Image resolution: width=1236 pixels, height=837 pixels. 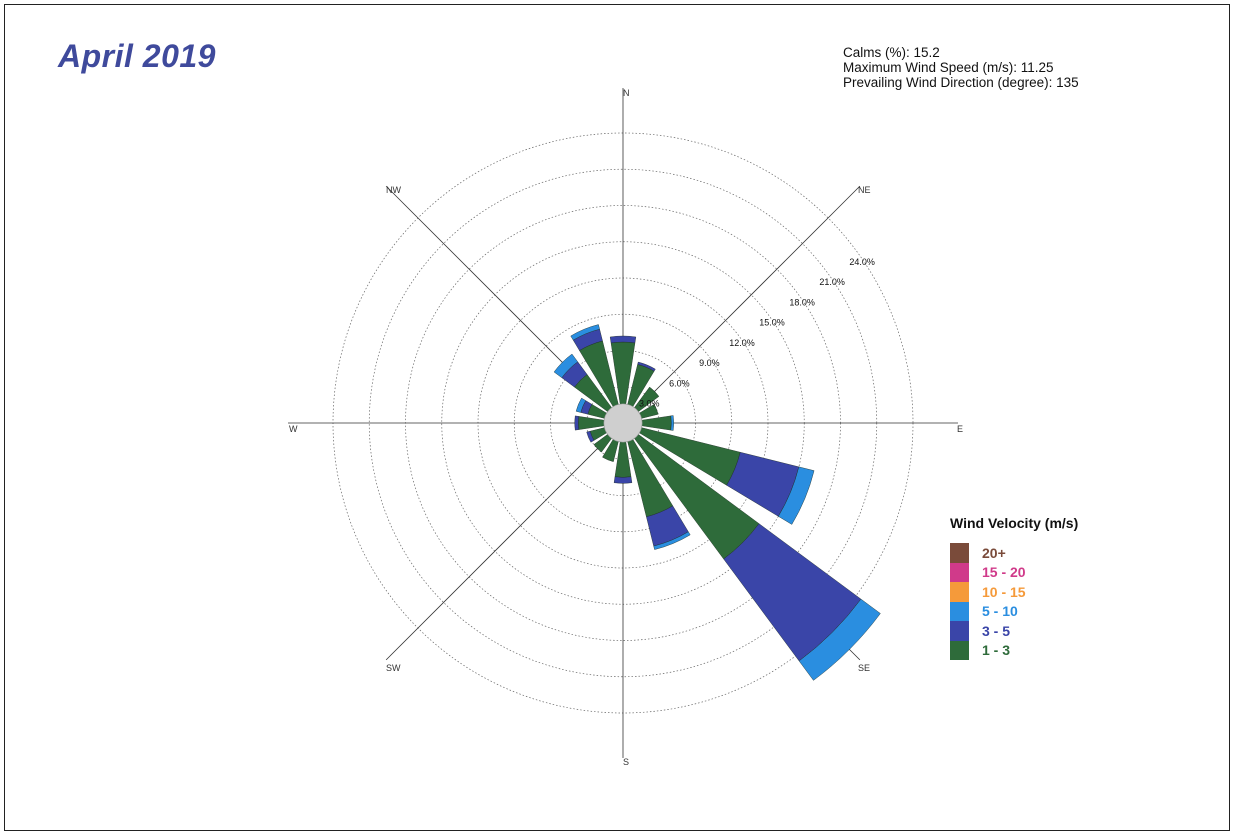 I want to click on radial-tick-labels: 3.0% 6.0% 9.0% 12.0% 15.0% 18.0% 21.0% 24.0%, so click(x=757, y=333).